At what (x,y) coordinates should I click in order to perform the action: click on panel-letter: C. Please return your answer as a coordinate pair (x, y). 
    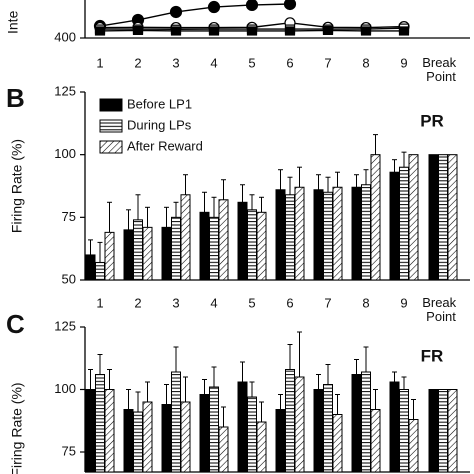
    Looking at the image, I should click on (15, 324).